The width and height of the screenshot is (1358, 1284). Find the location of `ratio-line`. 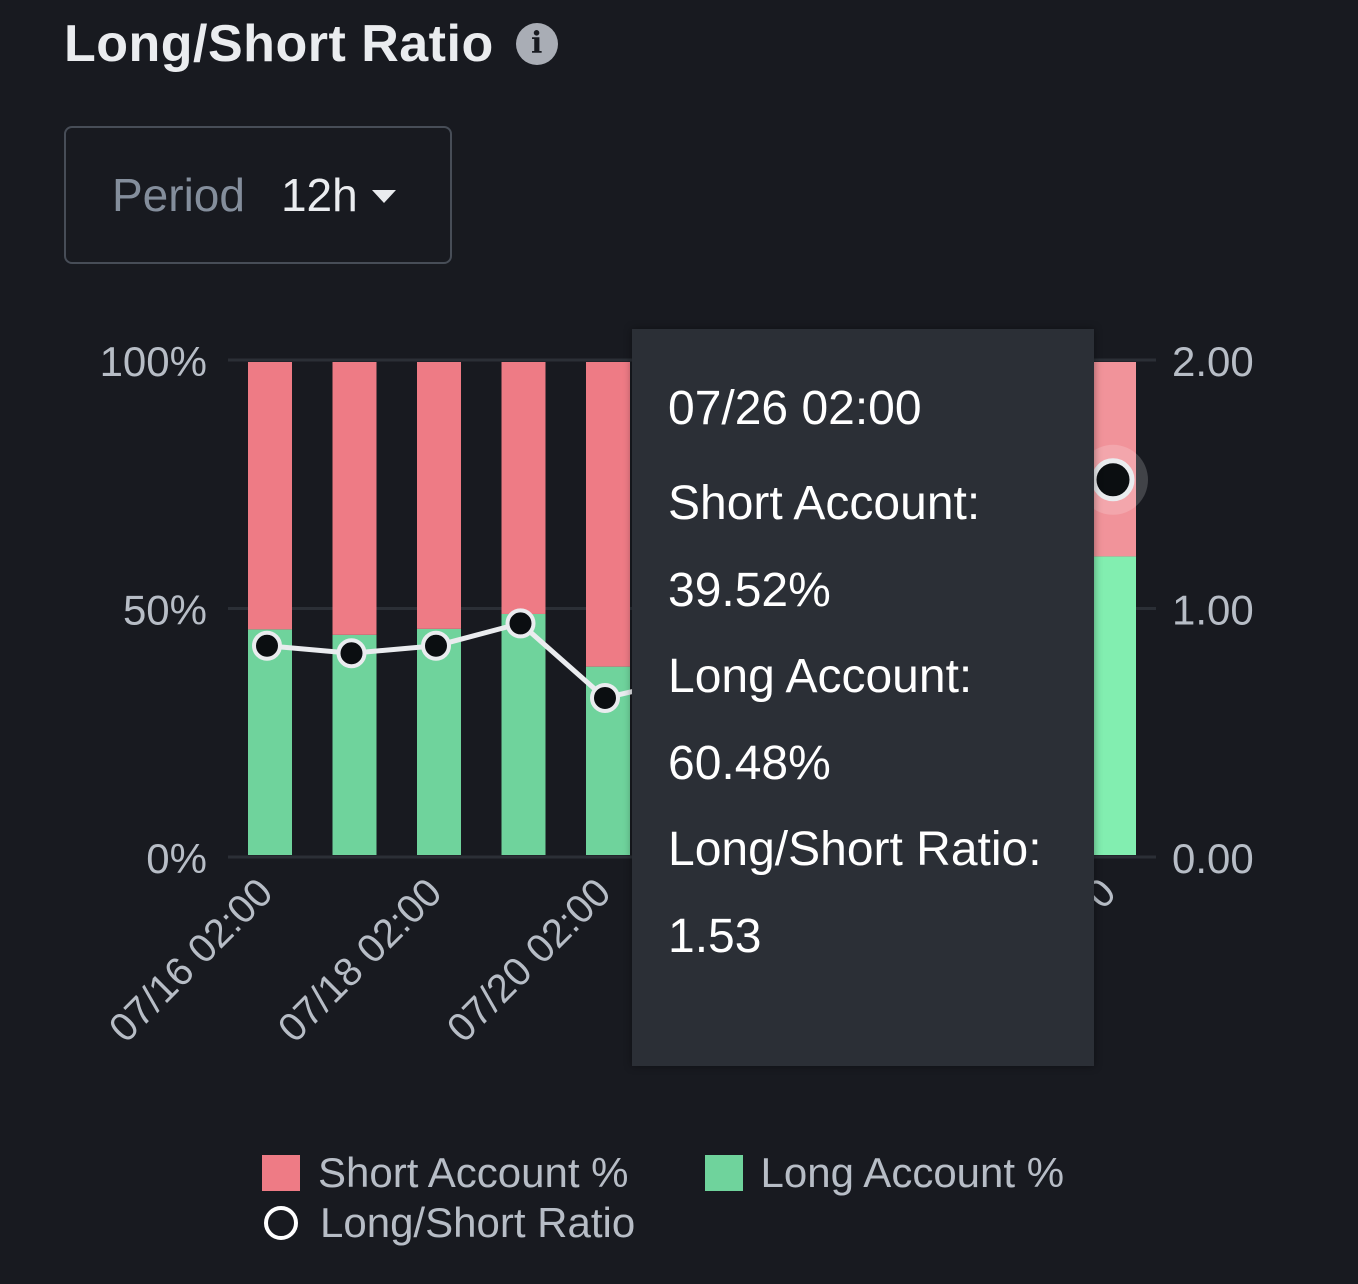

ratio-line is located at coordinates (700, 578).